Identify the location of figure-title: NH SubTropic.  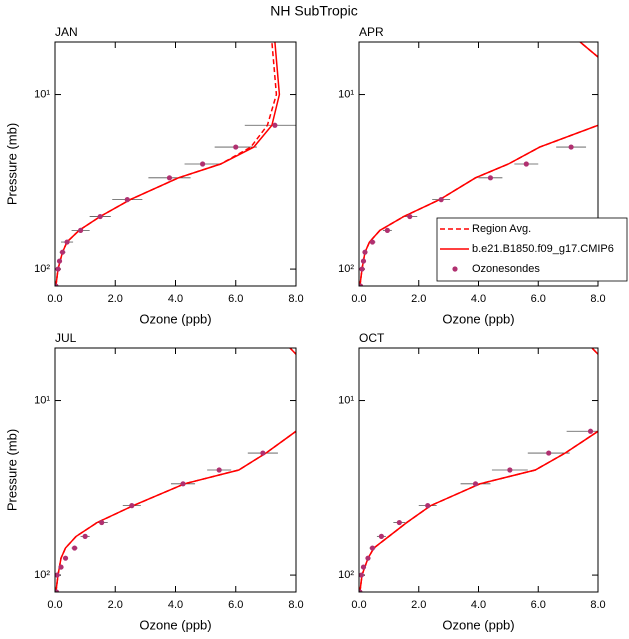
(313, 11).